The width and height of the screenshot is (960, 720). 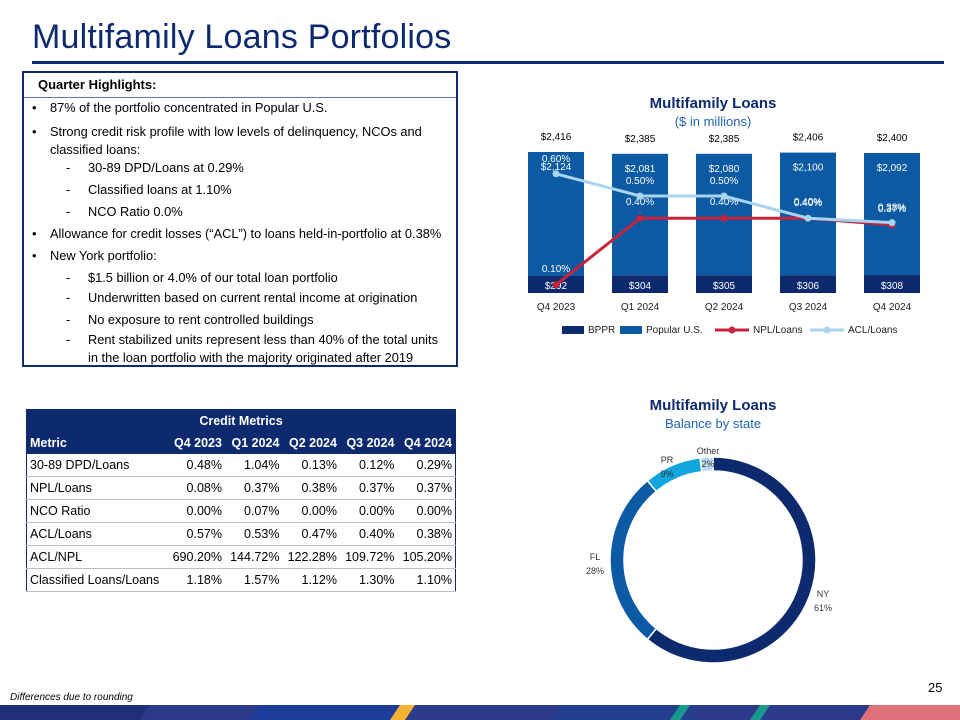 I want to click on x-tick-label: Q2 2024, so click(x=724, y=307).